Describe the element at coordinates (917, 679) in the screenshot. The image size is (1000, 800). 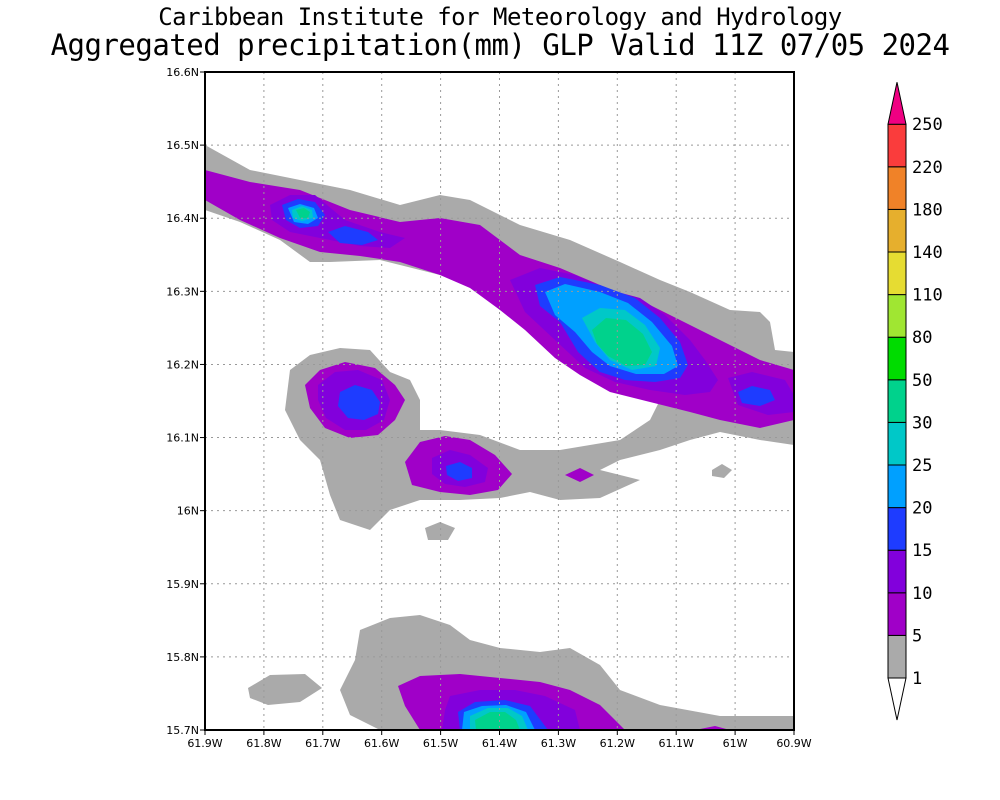
I see `colorbar-level-label: 1` at that location.